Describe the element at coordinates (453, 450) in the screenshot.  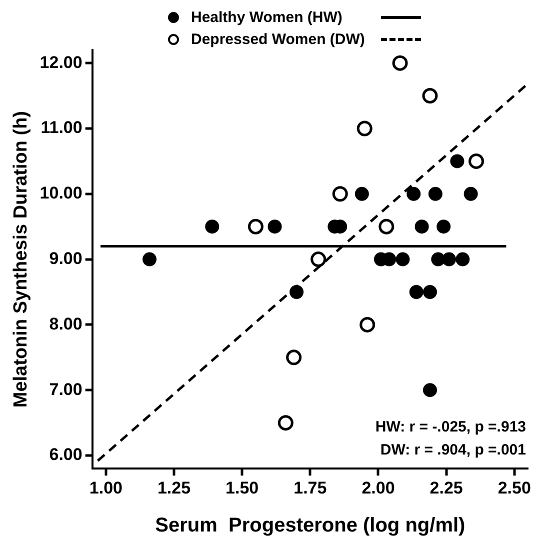
I see `annotation: DW: r = .904, p =.001` at that location.